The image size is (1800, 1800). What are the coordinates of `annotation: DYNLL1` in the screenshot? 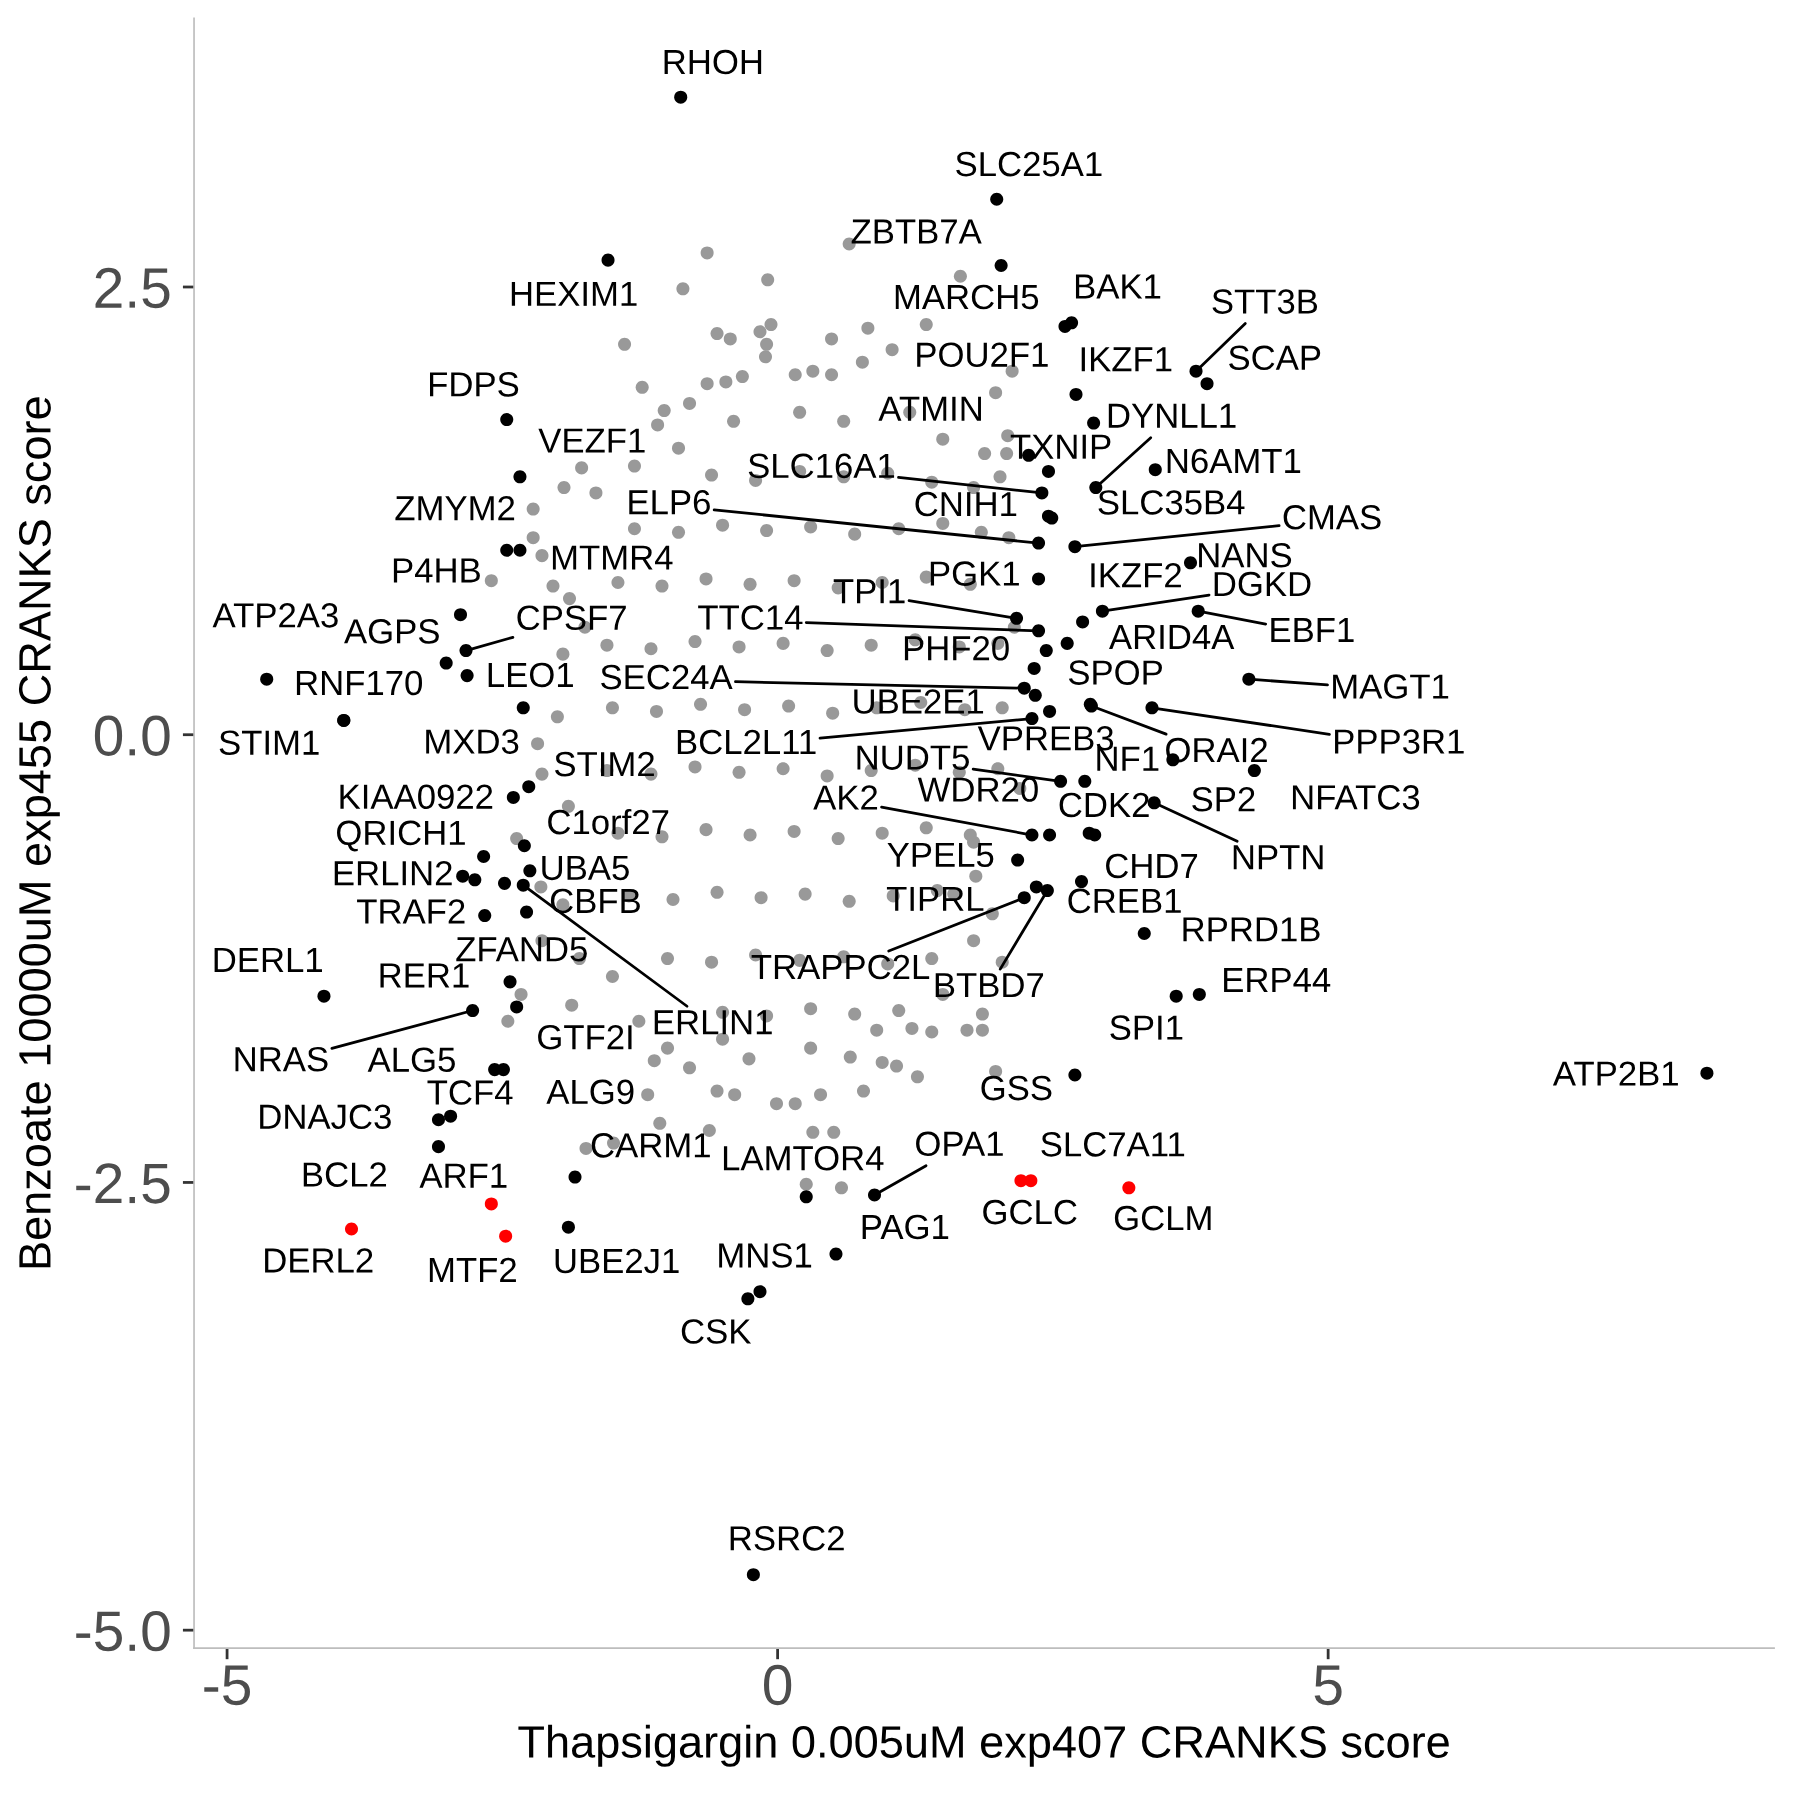 It's located at (1172, 415).